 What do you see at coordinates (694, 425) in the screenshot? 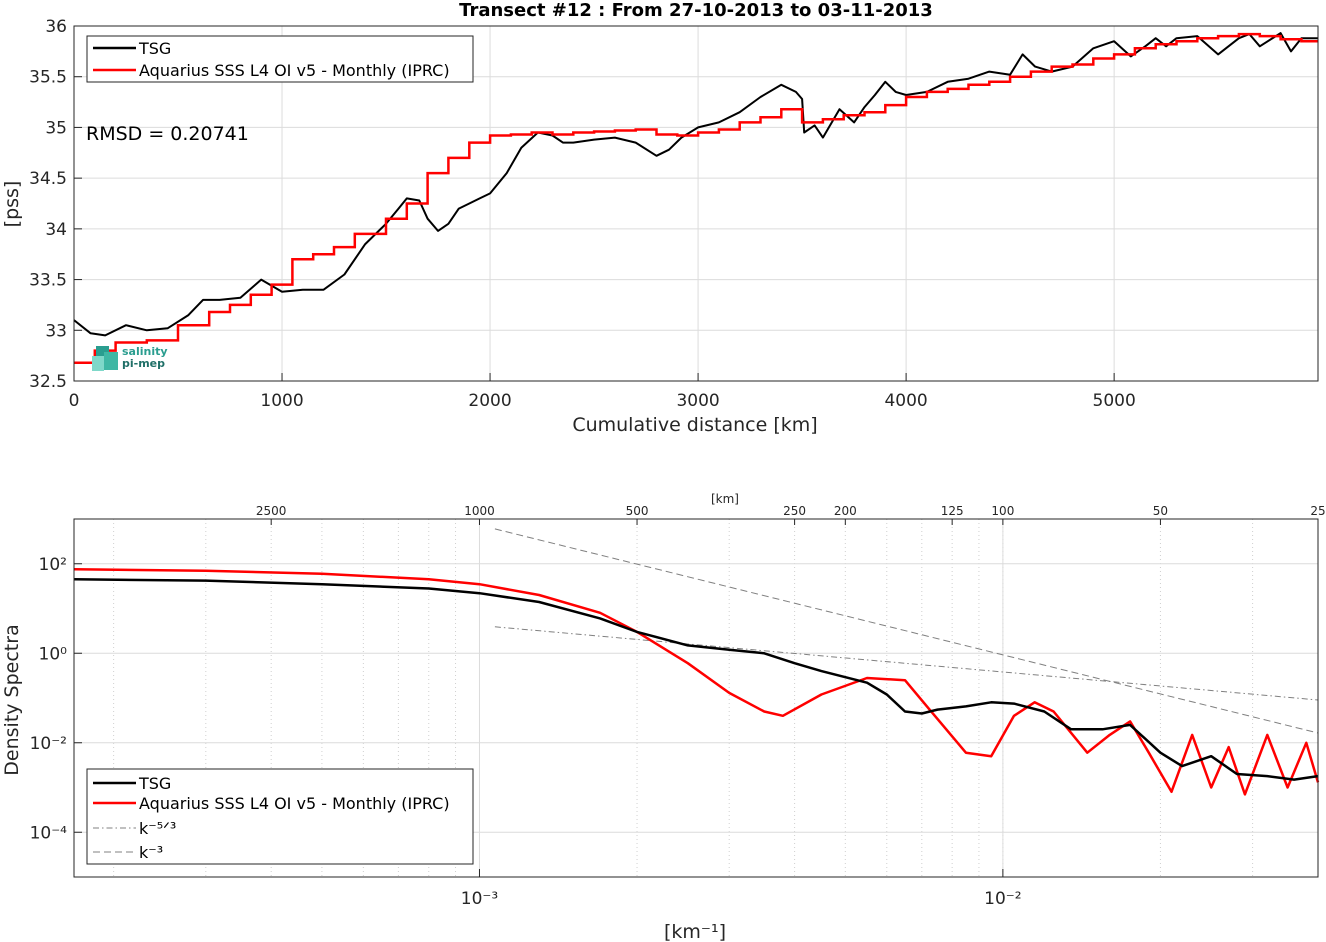
I see `chart1-xlabel: Cumulative distance [km]` at bounding box center [694, 425].